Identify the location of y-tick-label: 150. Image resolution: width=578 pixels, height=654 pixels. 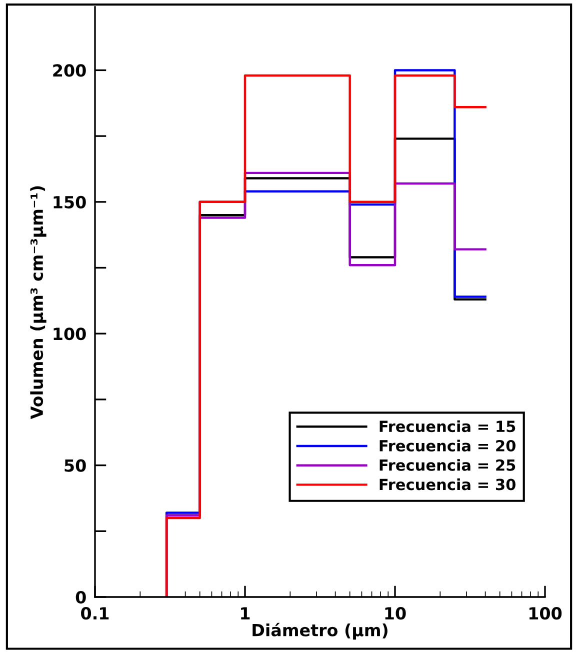
(70, 202).